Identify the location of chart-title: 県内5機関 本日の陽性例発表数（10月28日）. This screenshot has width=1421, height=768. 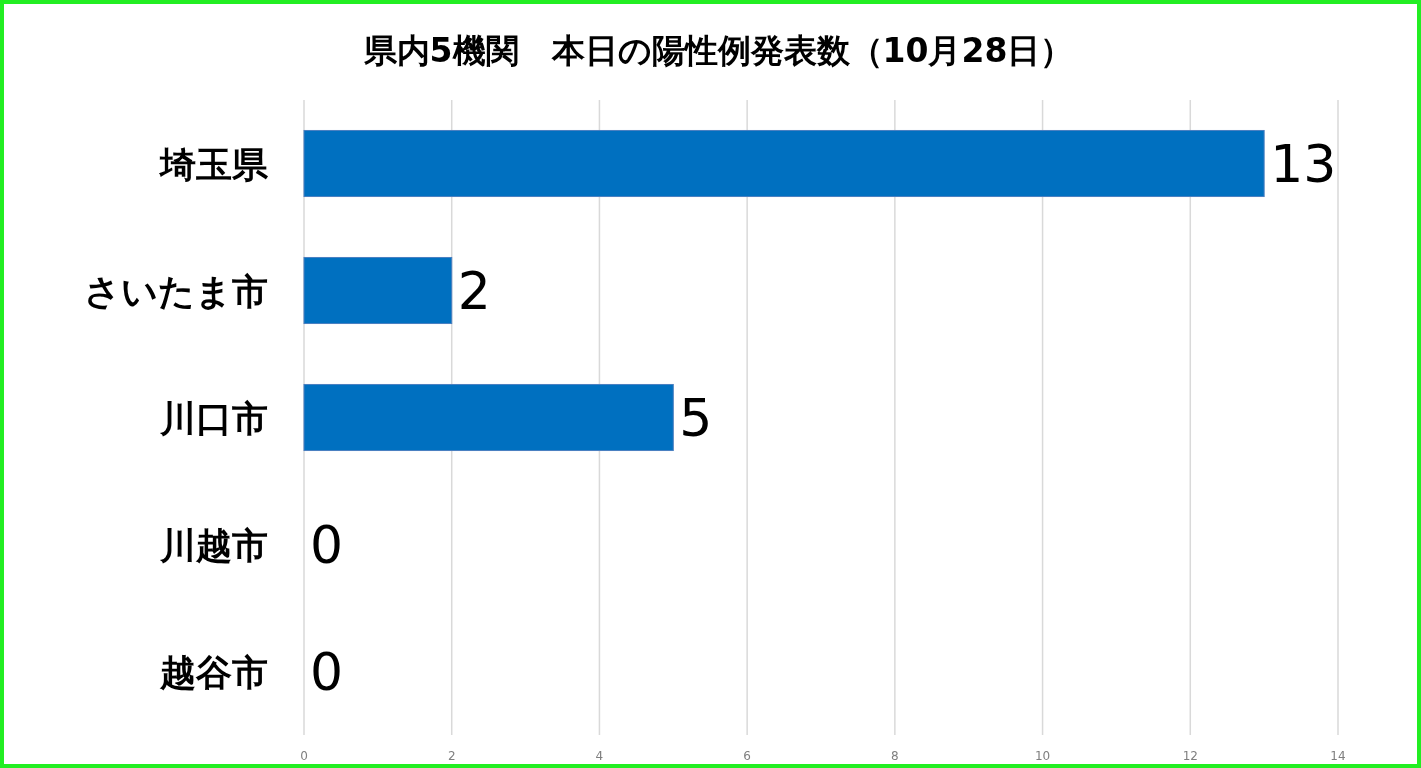
(718, 50).